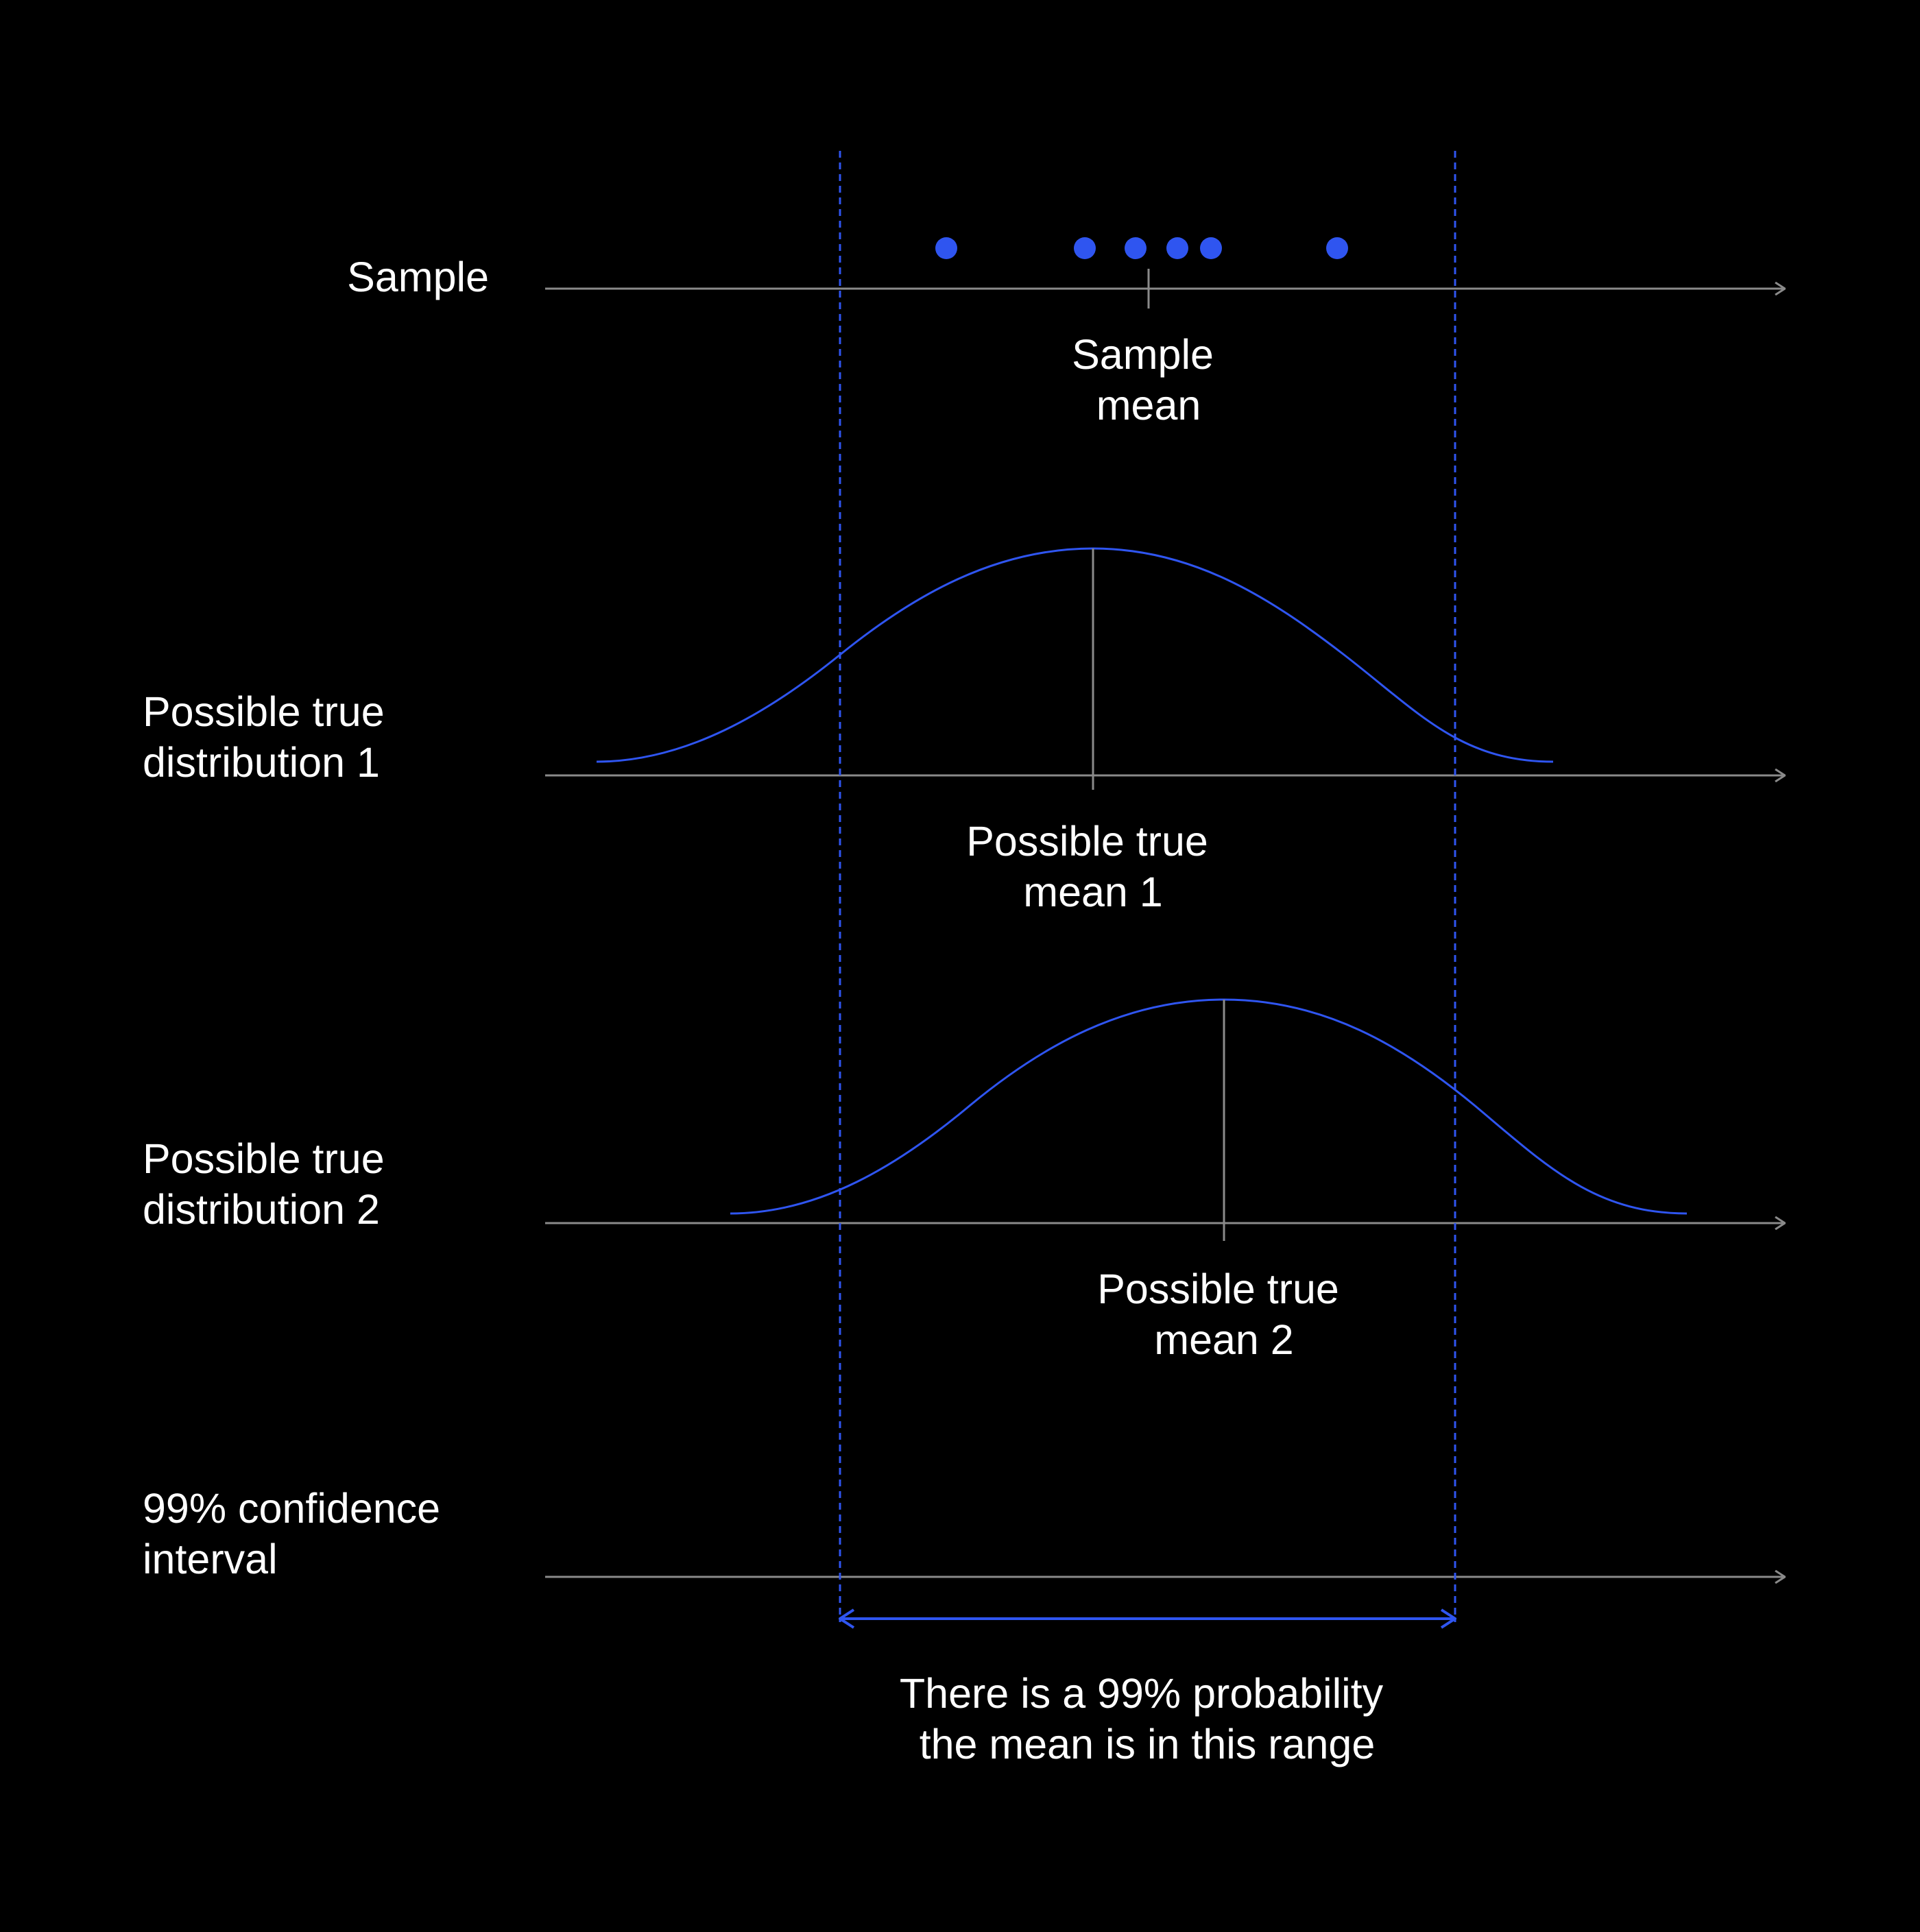 This screenshot has width=1920, height=1932. What do you see at coordinates (1093, 866) in the screenshot?
I see `distribution-1-mean-label: Possible true mean 1` at bounding box center [1093, 866].